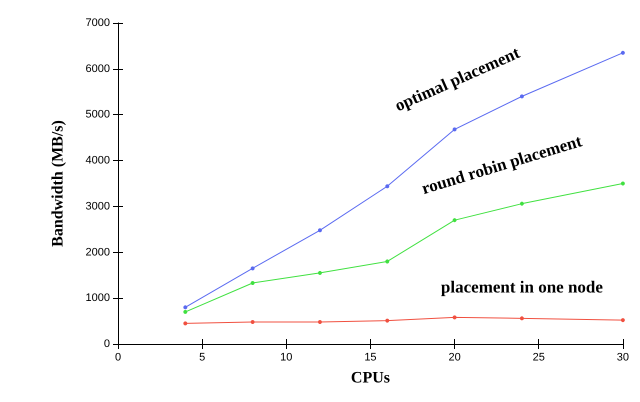  Describe the element at coordinates (98, 298) in the screenshot. I see `y-tick-label: 1000` at that location.